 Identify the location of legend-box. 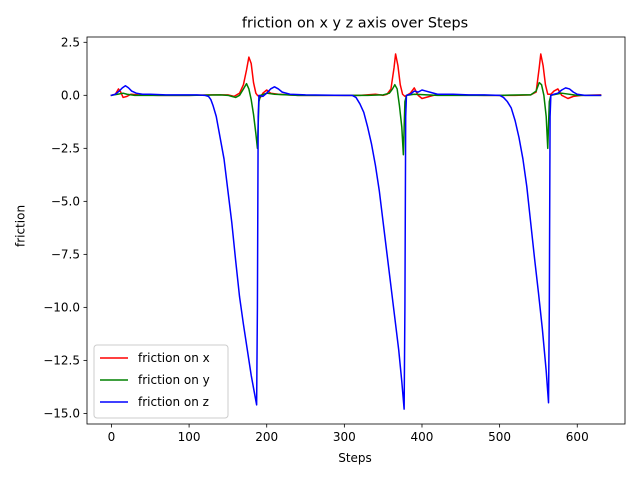
(161, 381).